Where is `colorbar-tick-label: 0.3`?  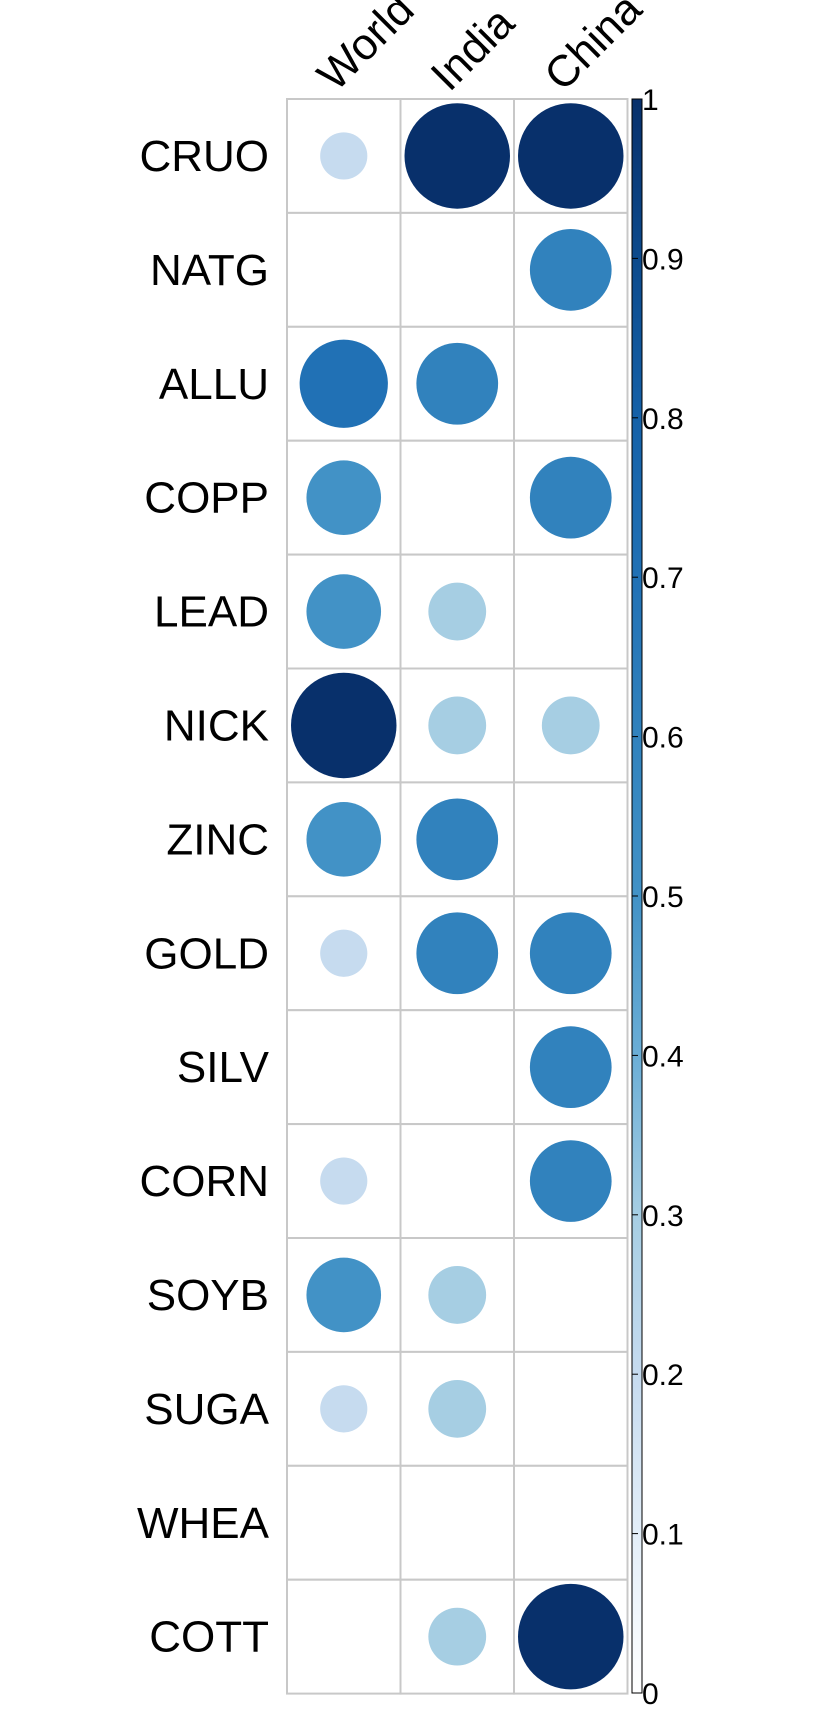 colorbar-tick-label: 0.3 is located at coordinates (663, 1216).